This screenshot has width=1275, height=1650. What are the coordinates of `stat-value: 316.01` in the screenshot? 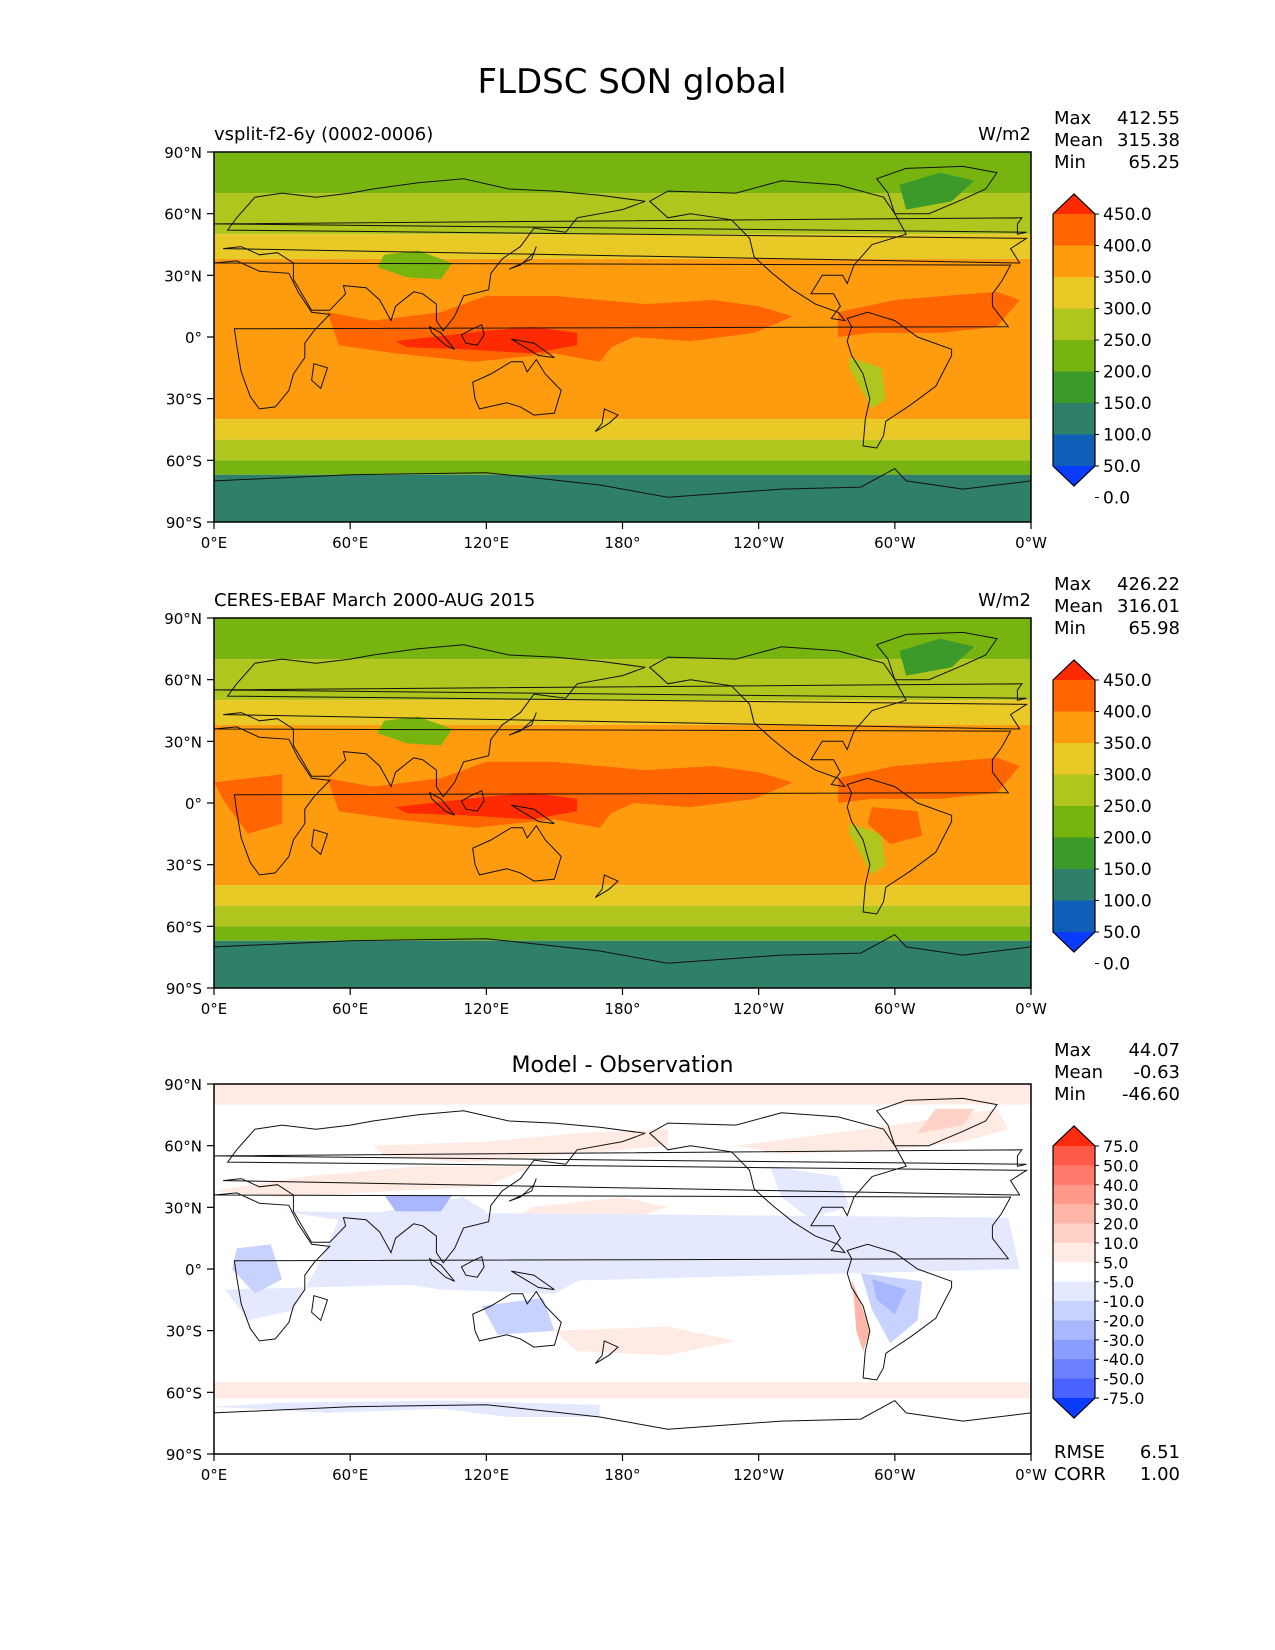 It's located at (1148, 606).